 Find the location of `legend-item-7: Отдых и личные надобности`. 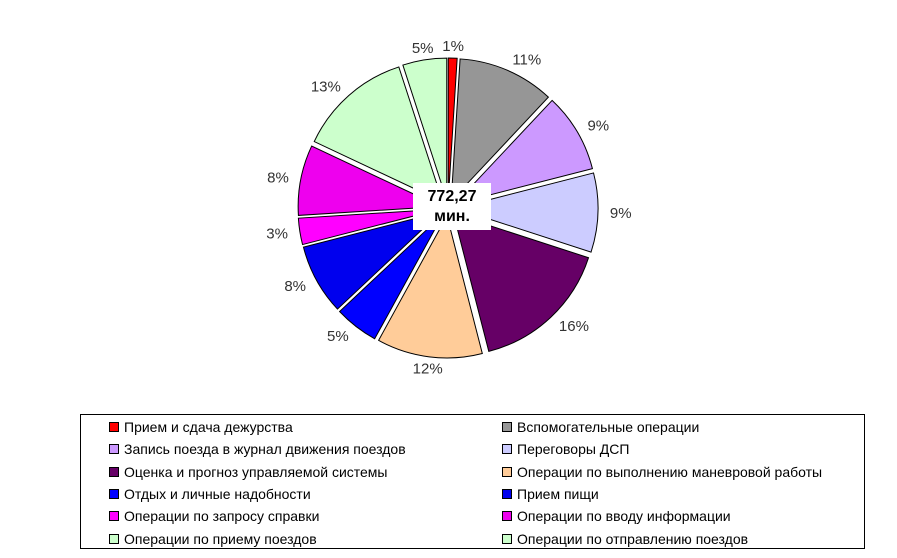

legend-item-7: Отдых и личные надобности is located at coordinates (210, 494).